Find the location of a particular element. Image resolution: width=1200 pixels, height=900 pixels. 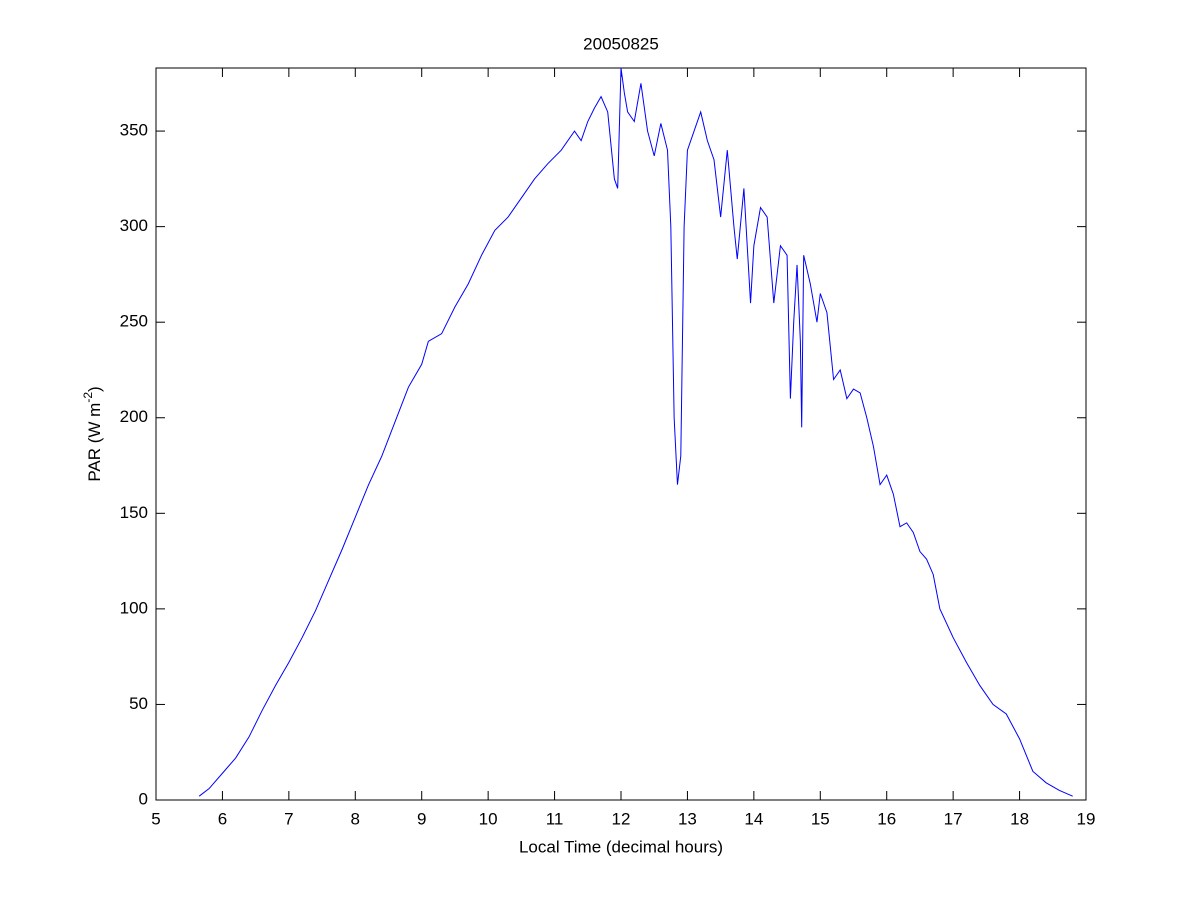

x-axis-label: Local Time (decimal hours) is located at coordinates (621, 846).